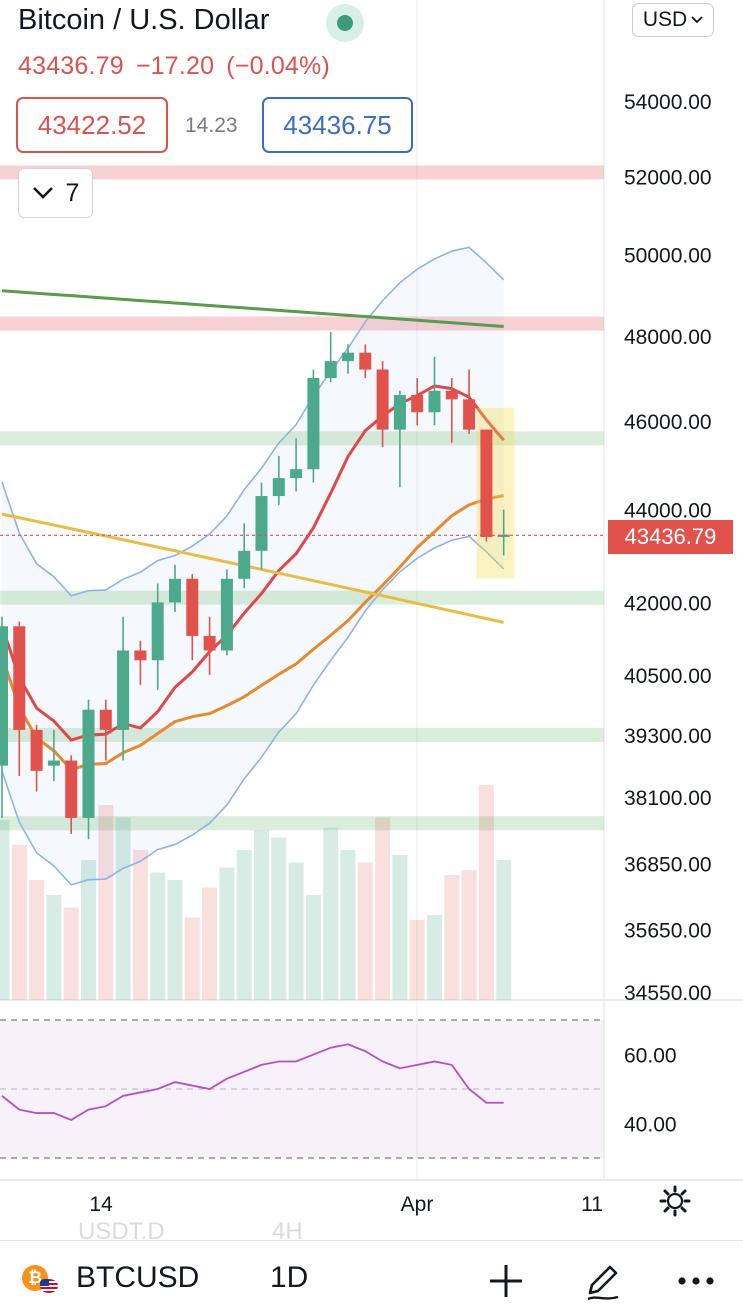  I want to click on price-axis-label: 54000.00, so click(668, 102).